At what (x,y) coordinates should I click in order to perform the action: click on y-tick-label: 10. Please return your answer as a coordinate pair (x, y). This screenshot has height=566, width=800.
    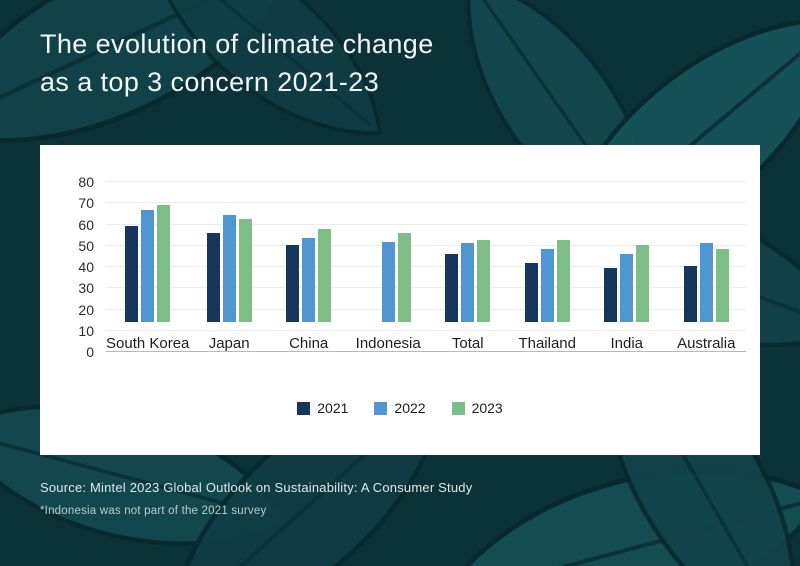
    Looking at the image, I should click on (86, 330).